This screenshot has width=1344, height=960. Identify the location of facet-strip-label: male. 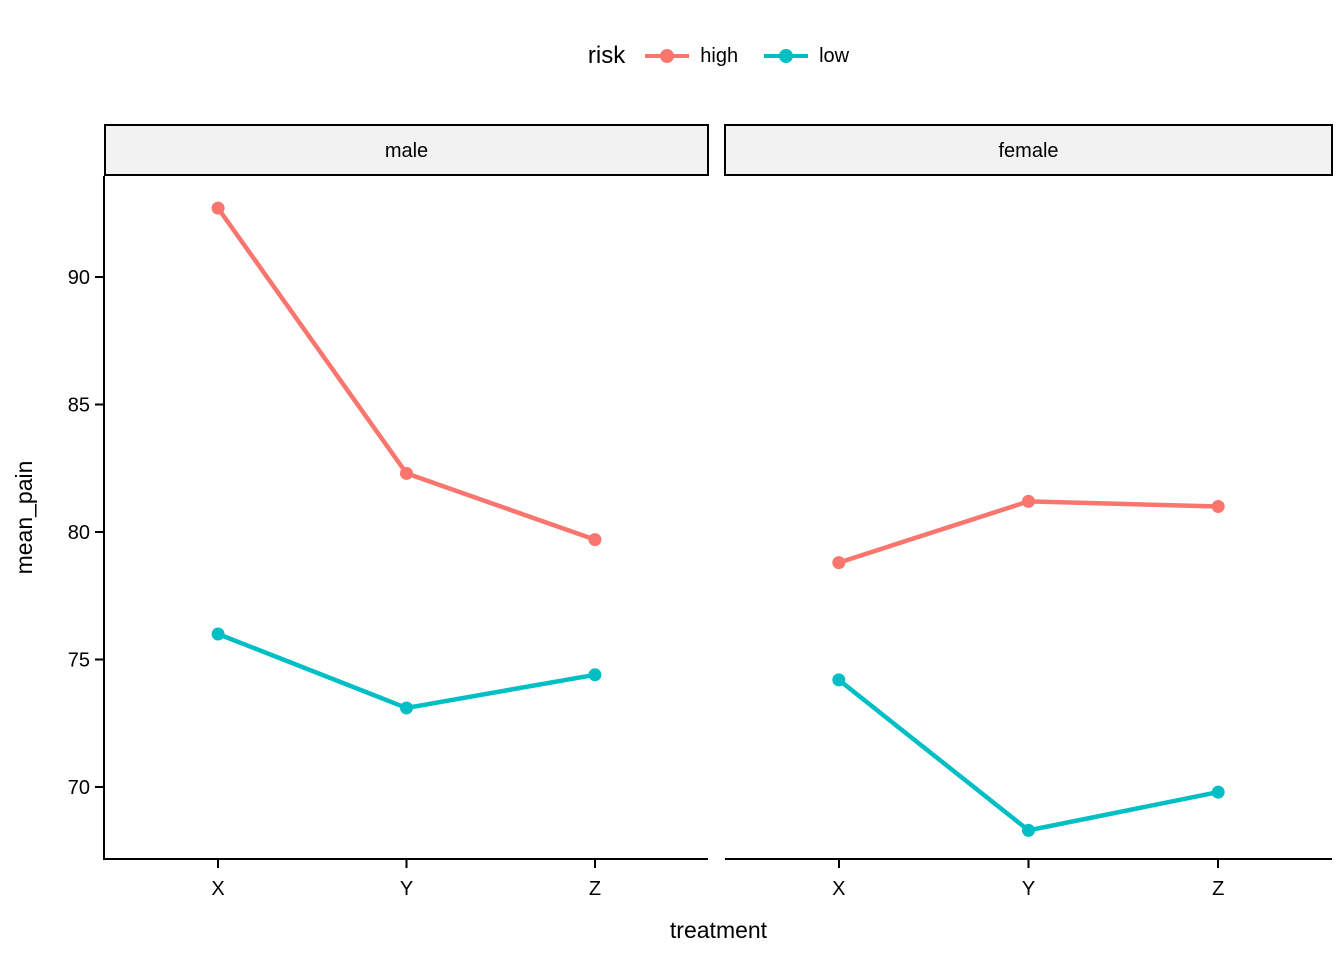
(406, 151).